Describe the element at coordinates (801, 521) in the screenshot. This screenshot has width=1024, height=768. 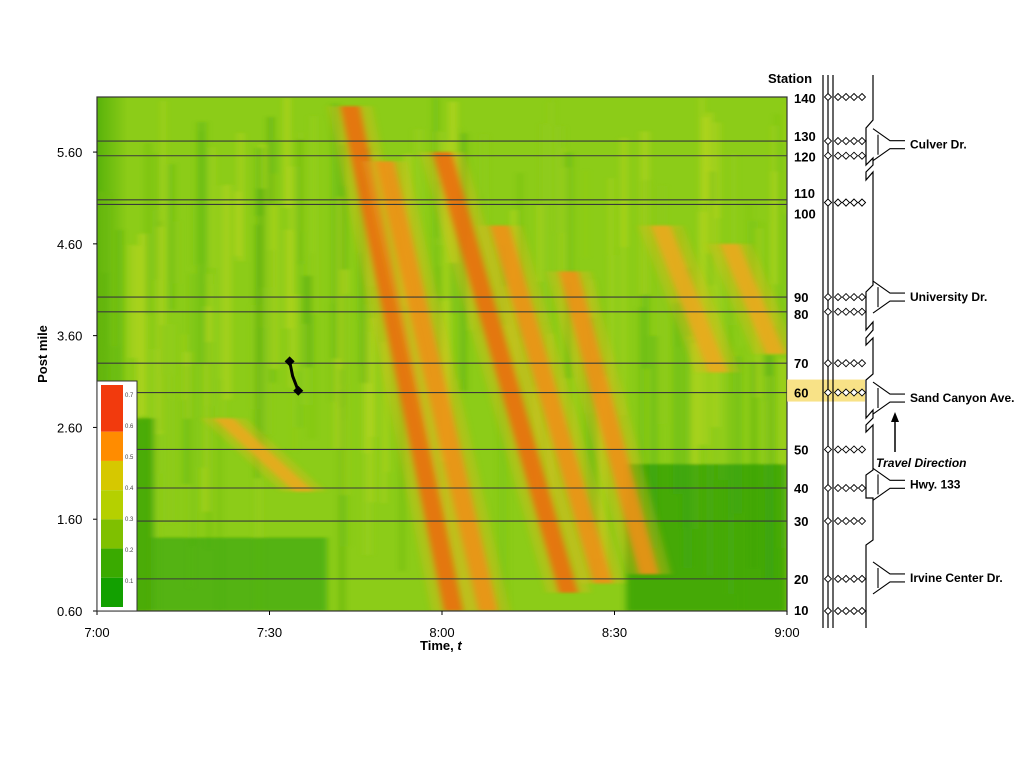
I see `station-label: 30` at that location.